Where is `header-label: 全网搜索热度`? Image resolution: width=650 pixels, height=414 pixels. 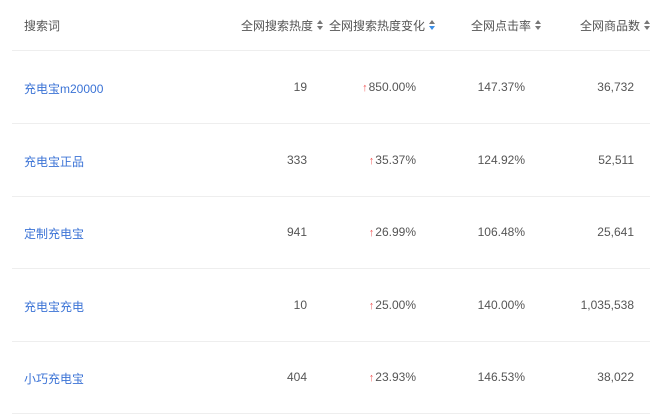 header-label: 全网搜索热度 is located at coordinates (277, 26).